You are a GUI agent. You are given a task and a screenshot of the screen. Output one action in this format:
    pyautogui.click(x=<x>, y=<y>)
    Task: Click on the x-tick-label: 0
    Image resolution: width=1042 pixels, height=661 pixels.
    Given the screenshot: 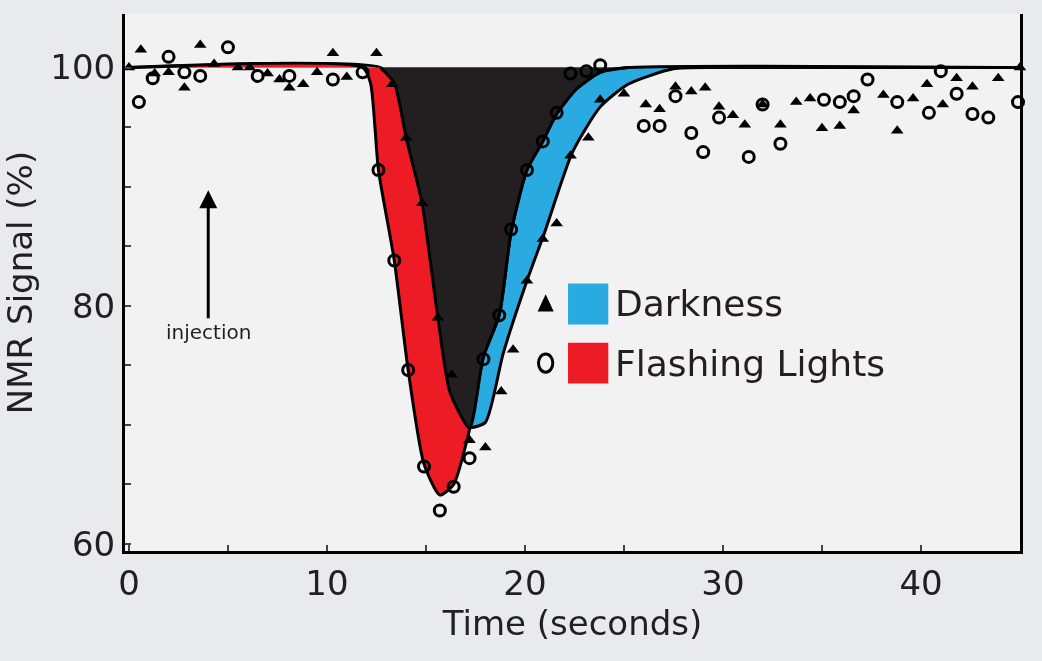 What is the action you would take?
    pyautogui.click(x=129, y=582)
    